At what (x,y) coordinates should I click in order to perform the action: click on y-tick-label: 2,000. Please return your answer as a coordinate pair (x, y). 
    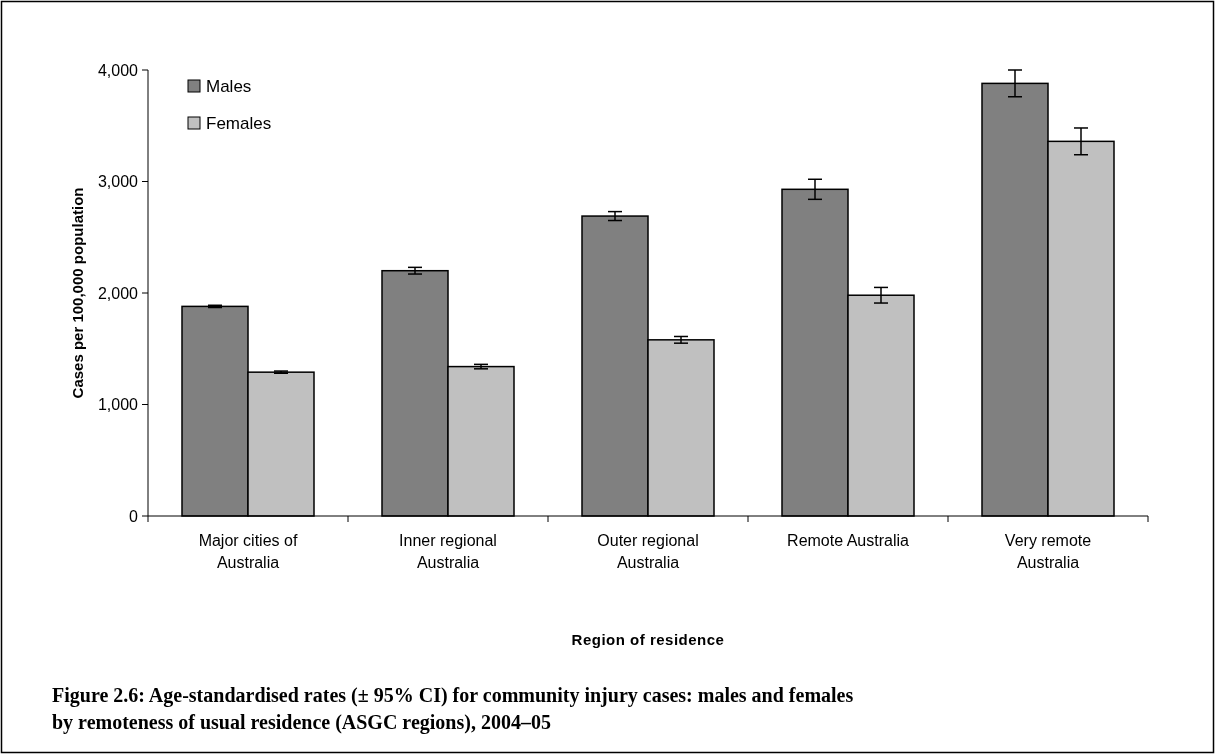
    Looking at the image, I should click on (118, 293).